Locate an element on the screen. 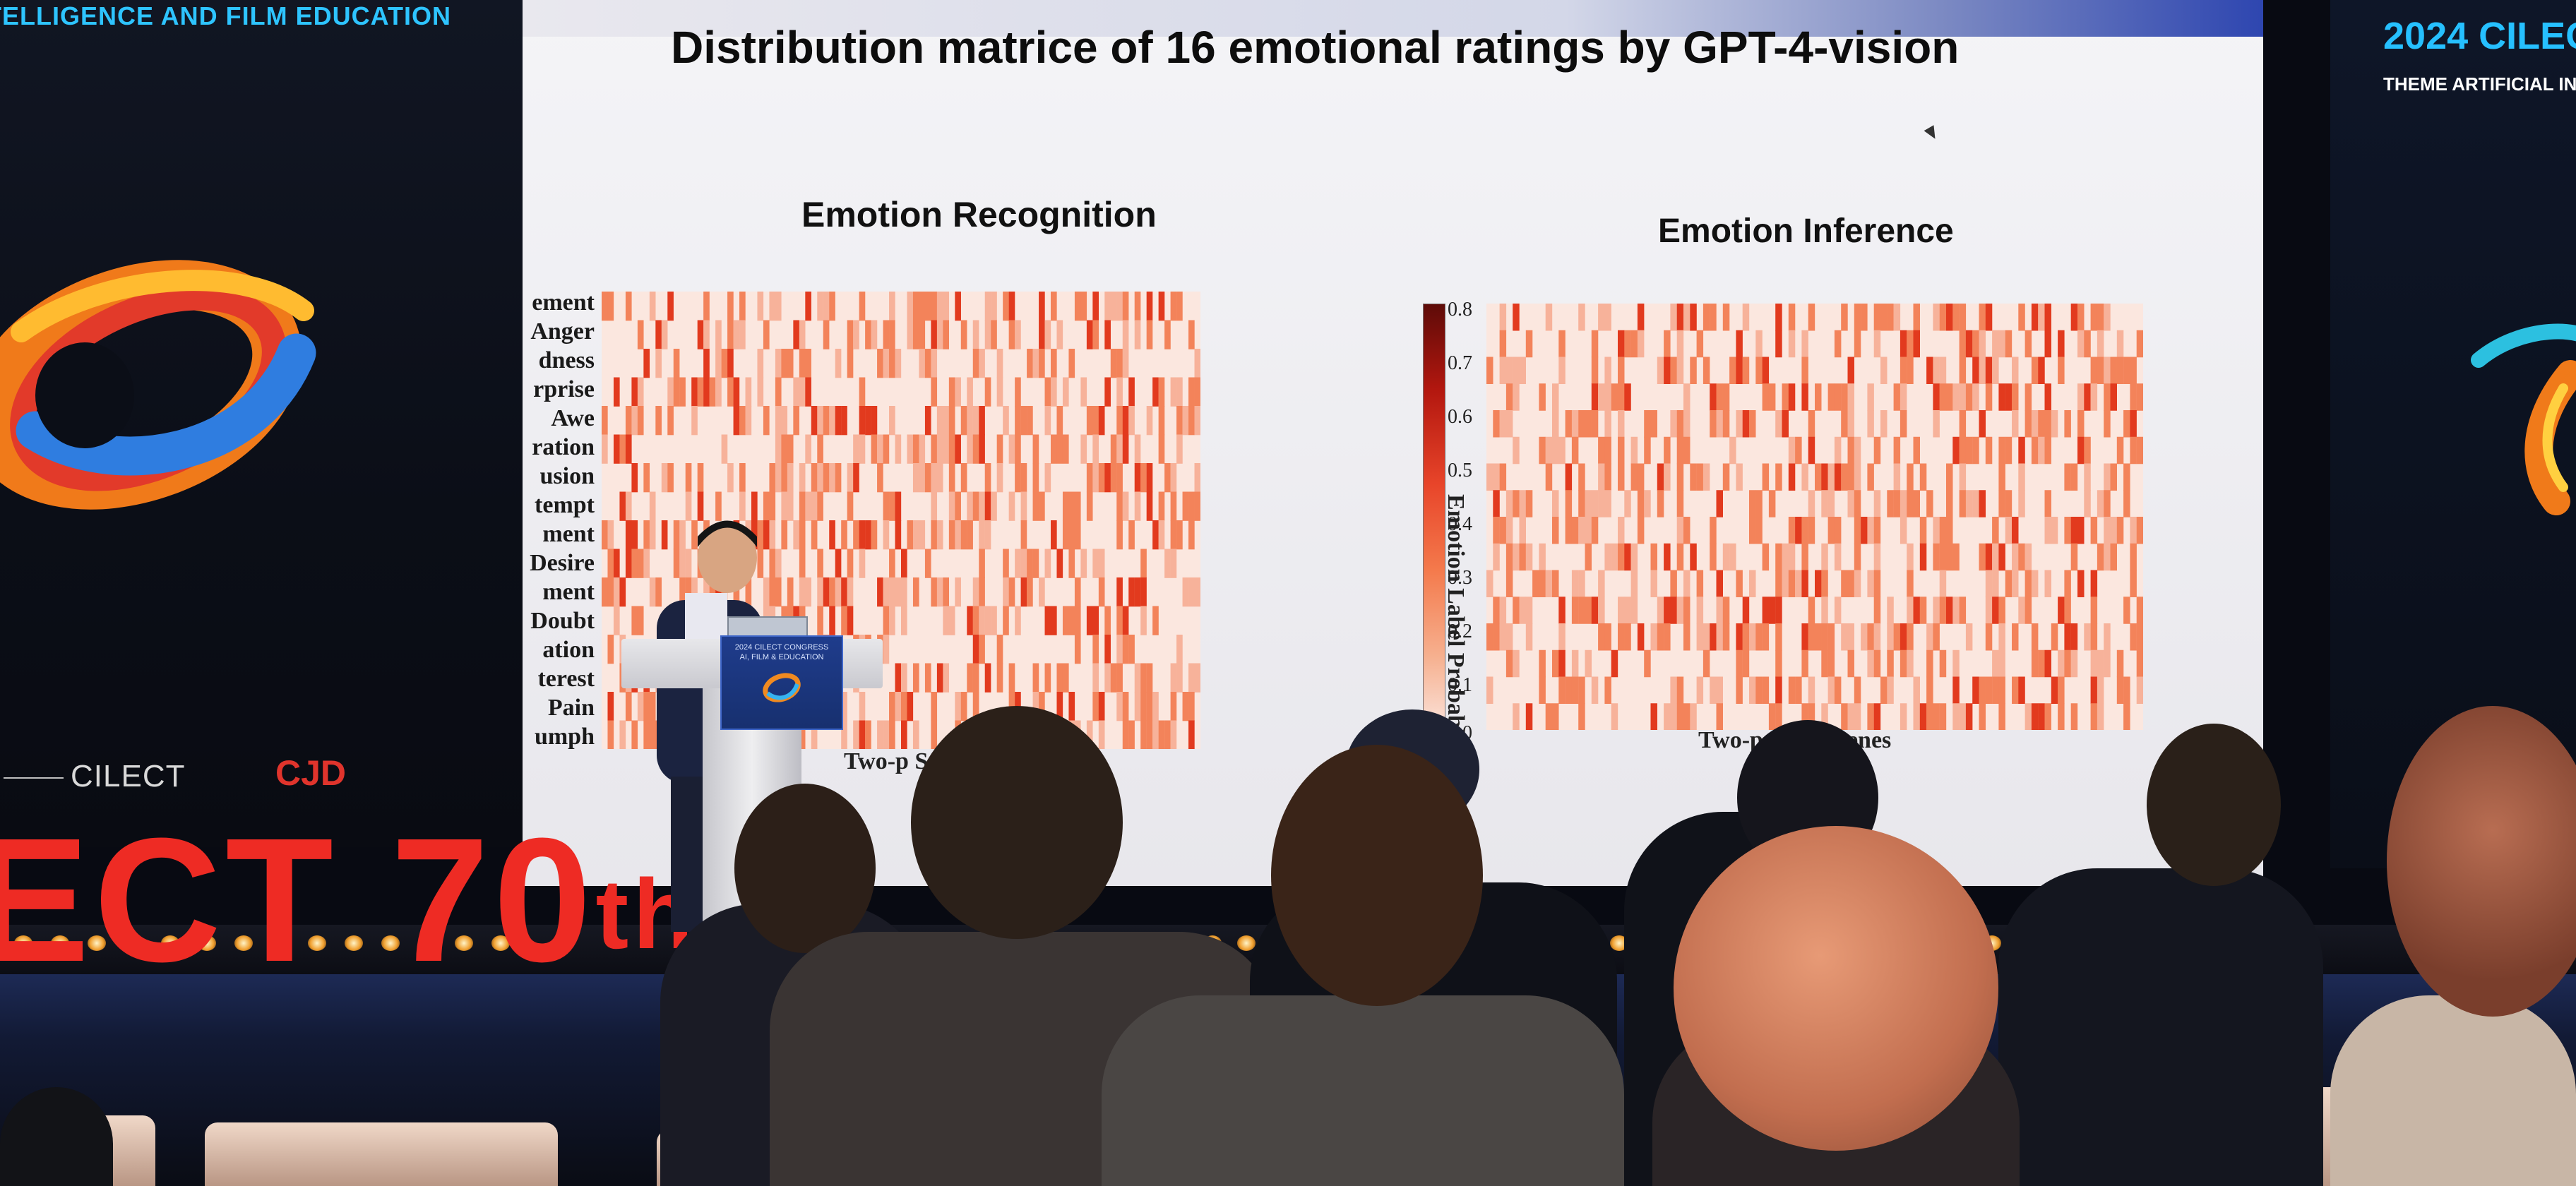 This screenshot has width=2576, height=1186. left-banner: TELLIGENCE AND FILM EDUCATION CILECT CJD is located at coordinates (266, 424).